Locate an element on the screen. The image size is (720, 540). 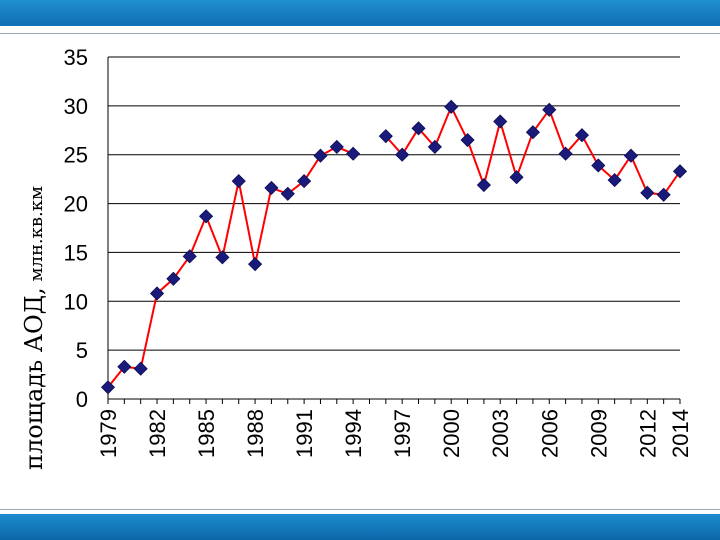
x-tick-label-2003: 2003 is located at coordinates (500, 433).